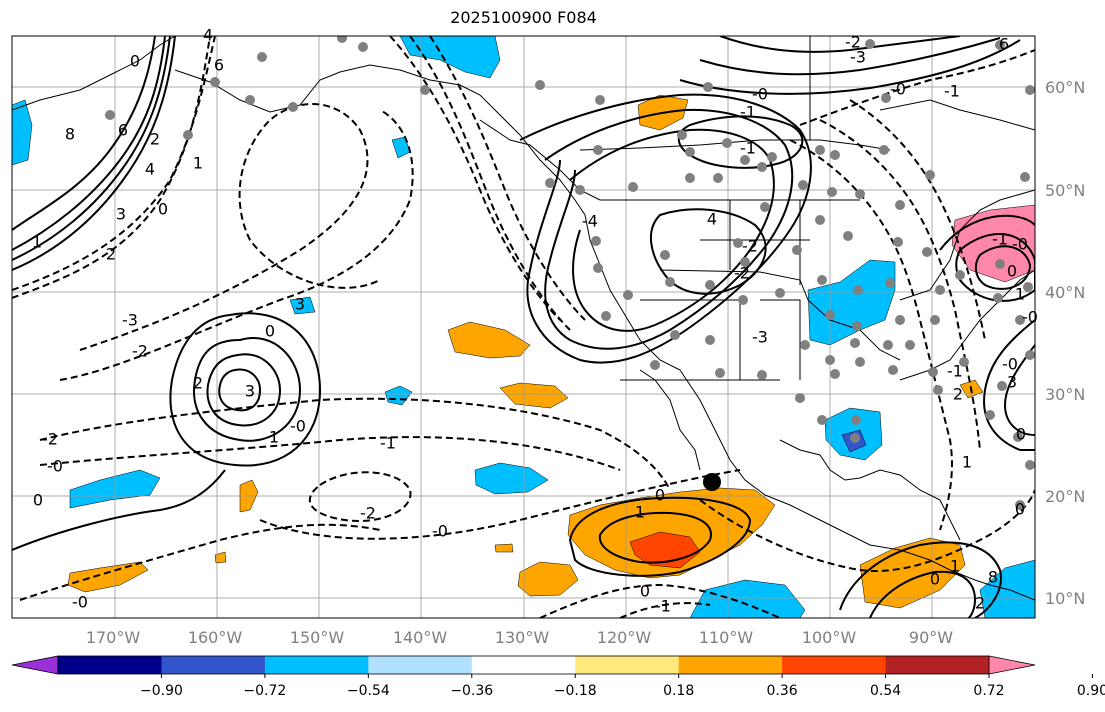 This screenshot has width=1105, height=712. What do you see at coordinates (368, 691) in the screenshot?
I see `colorbar-tick-label: −0.54` at bounding box center [368, 691].